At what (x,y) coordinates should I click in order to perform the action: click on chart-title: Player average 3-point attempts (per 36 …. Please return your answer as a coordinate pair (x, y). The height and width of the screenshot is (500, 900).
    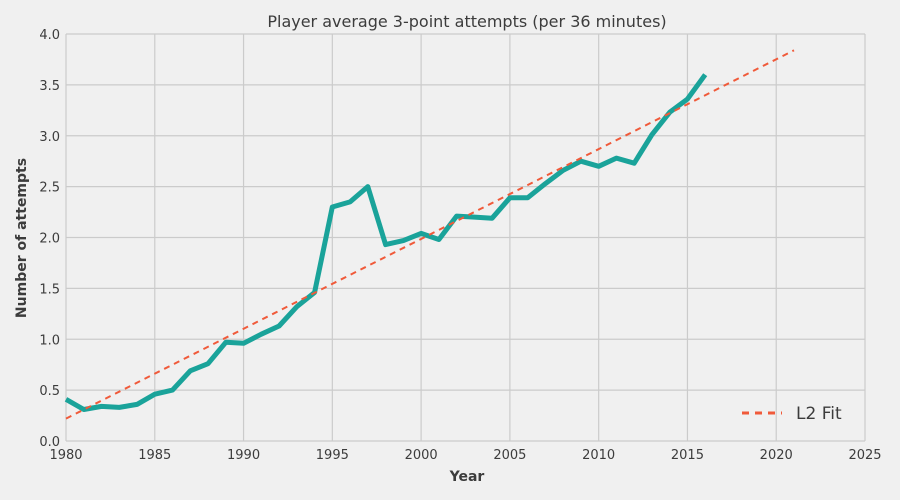
    Looking at the image, I should click on (466, 21).